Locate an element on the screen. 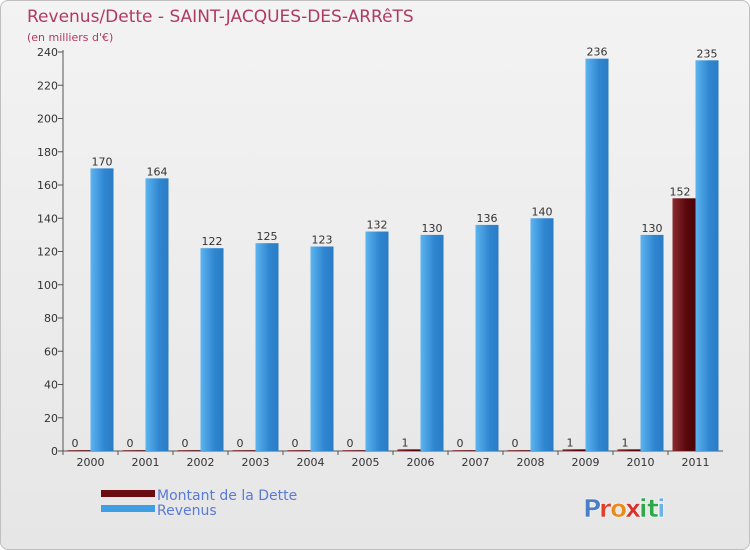 This screenshot has width=750, height=550. legend-swatch-dette is located at coordinates (128, 493).